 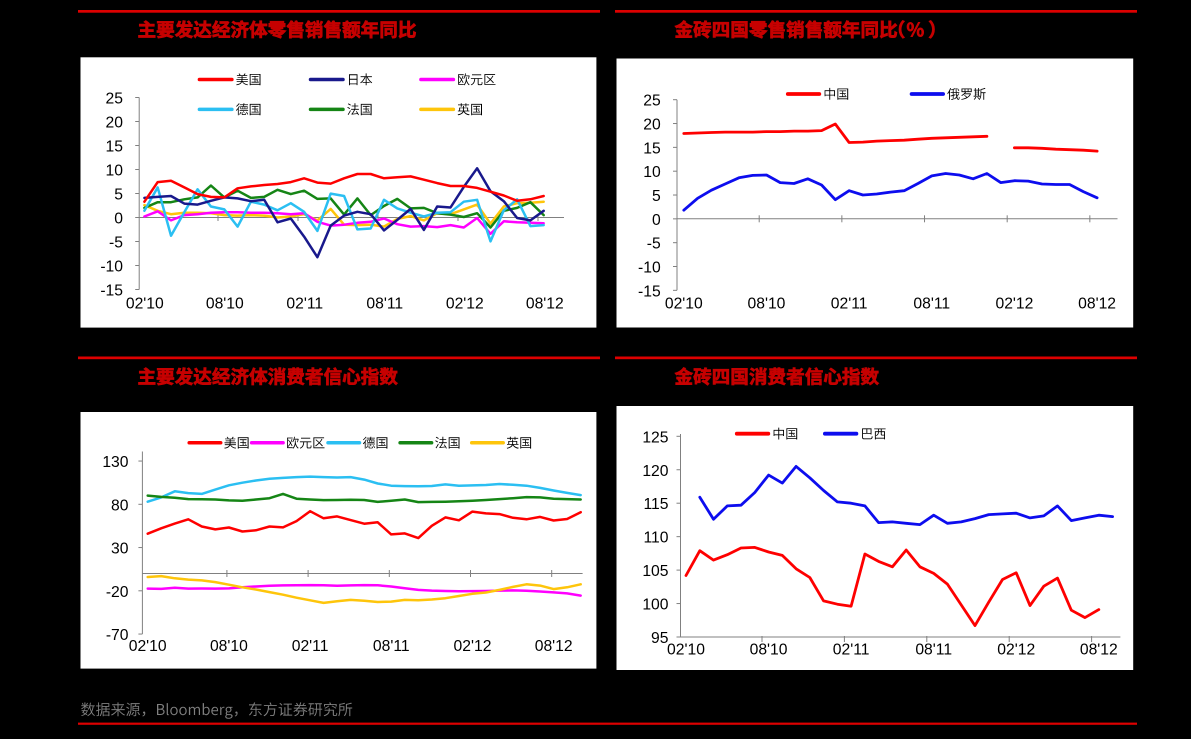 What do you see at coordinates (120, 505) in the screenshot?
I see `svg-text: 80` at bounding box center [120, 505].